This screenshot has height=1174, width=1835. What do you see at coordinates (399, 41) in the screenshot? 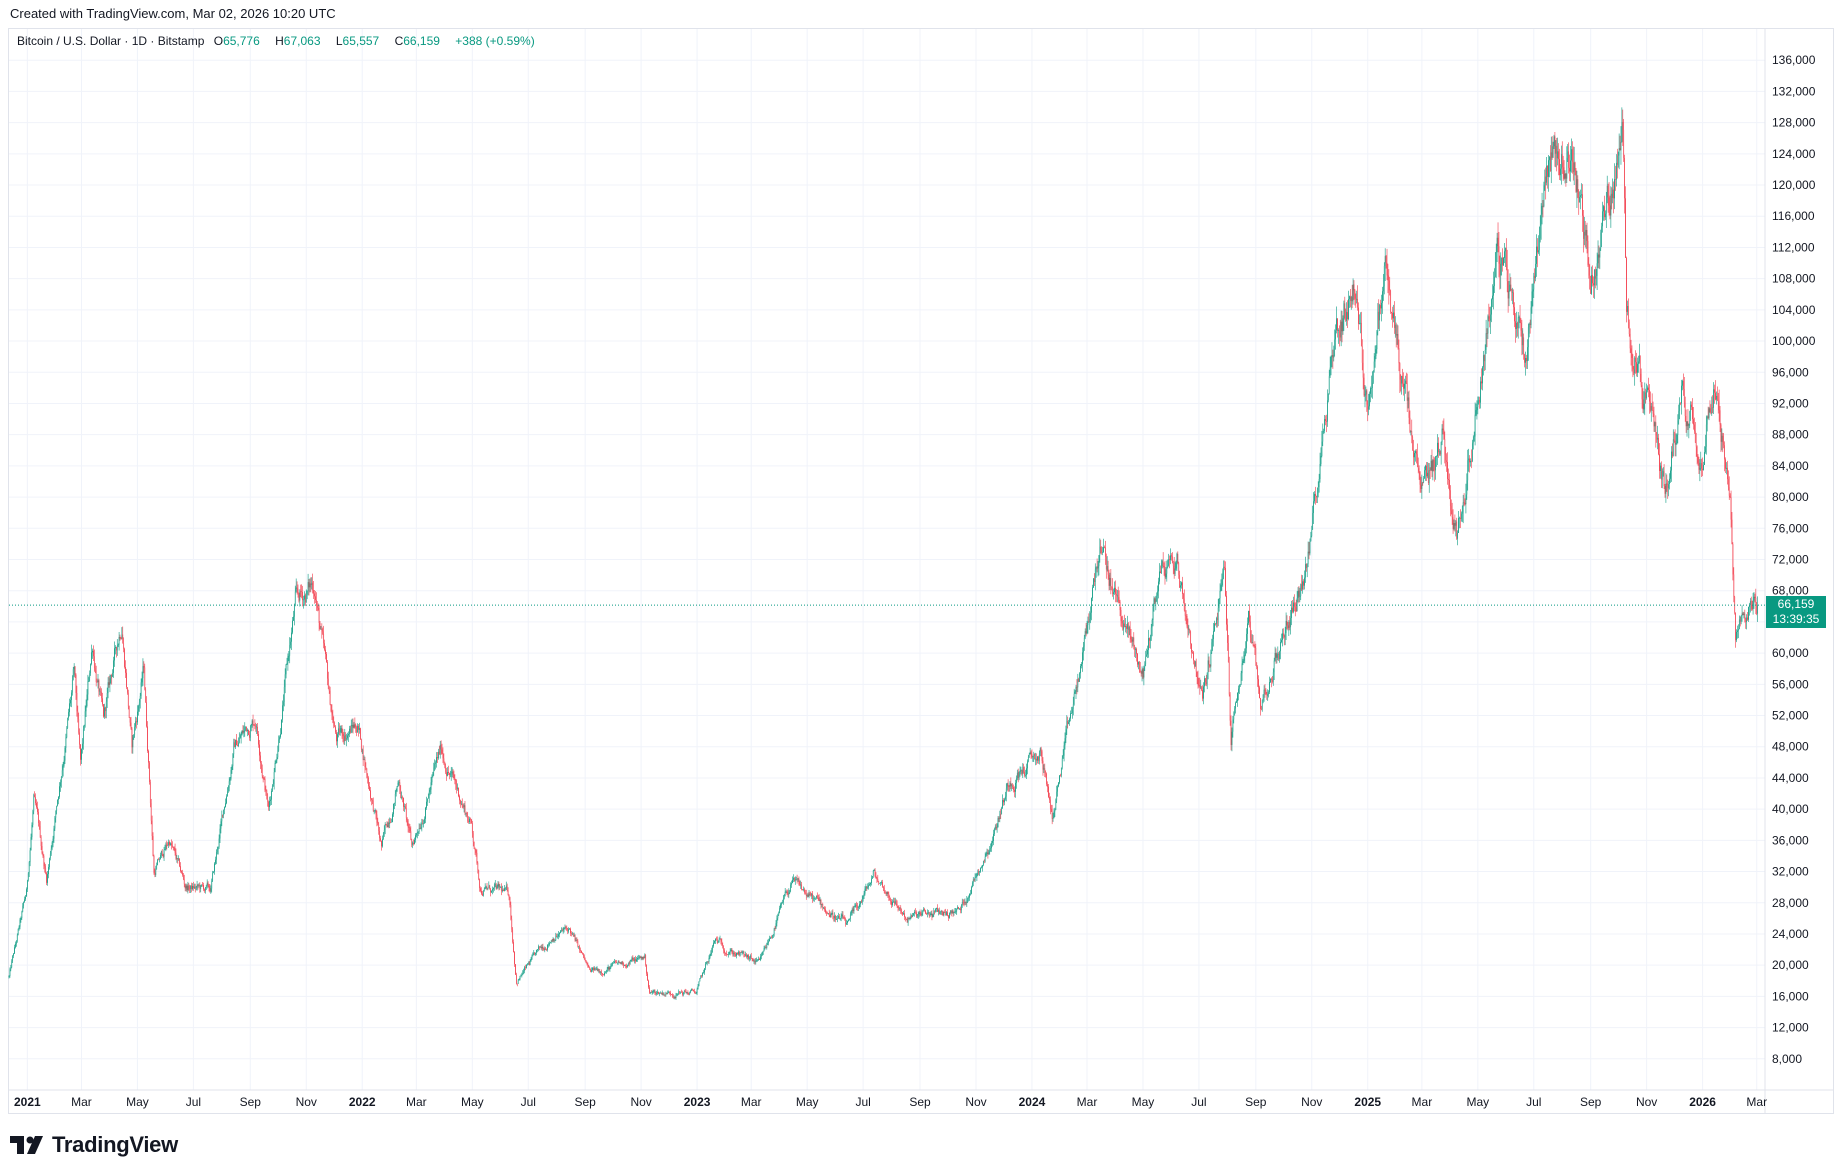
I see `close-label: C` at bounding box center [399, 41].